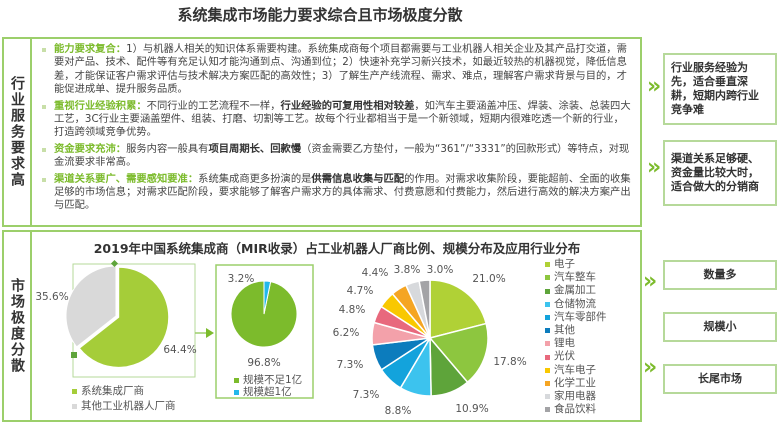 This screenshot has width=779, height=423. What do you see at coordinates (471, 409) in the screenshot?
I see `data-label: 10.9%` at bounding box center [471, 409].